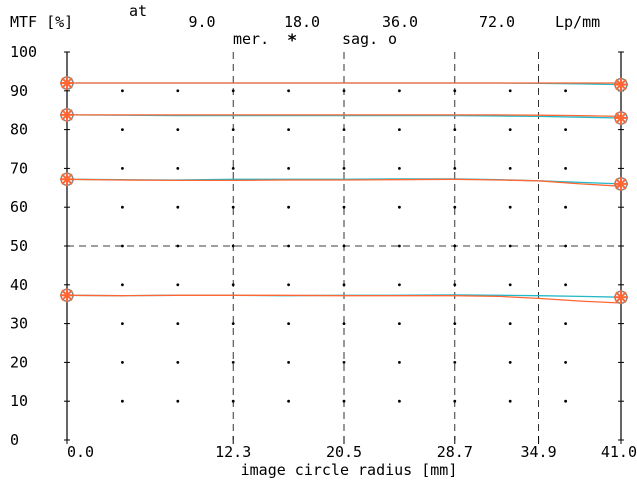 Image resolution: width=637 pixels, height=491 pixels. What do you see at coordinates (344, 452) in the screenshot?
I see `x-tick-label: 20.5` at bounding box center [344, 452].